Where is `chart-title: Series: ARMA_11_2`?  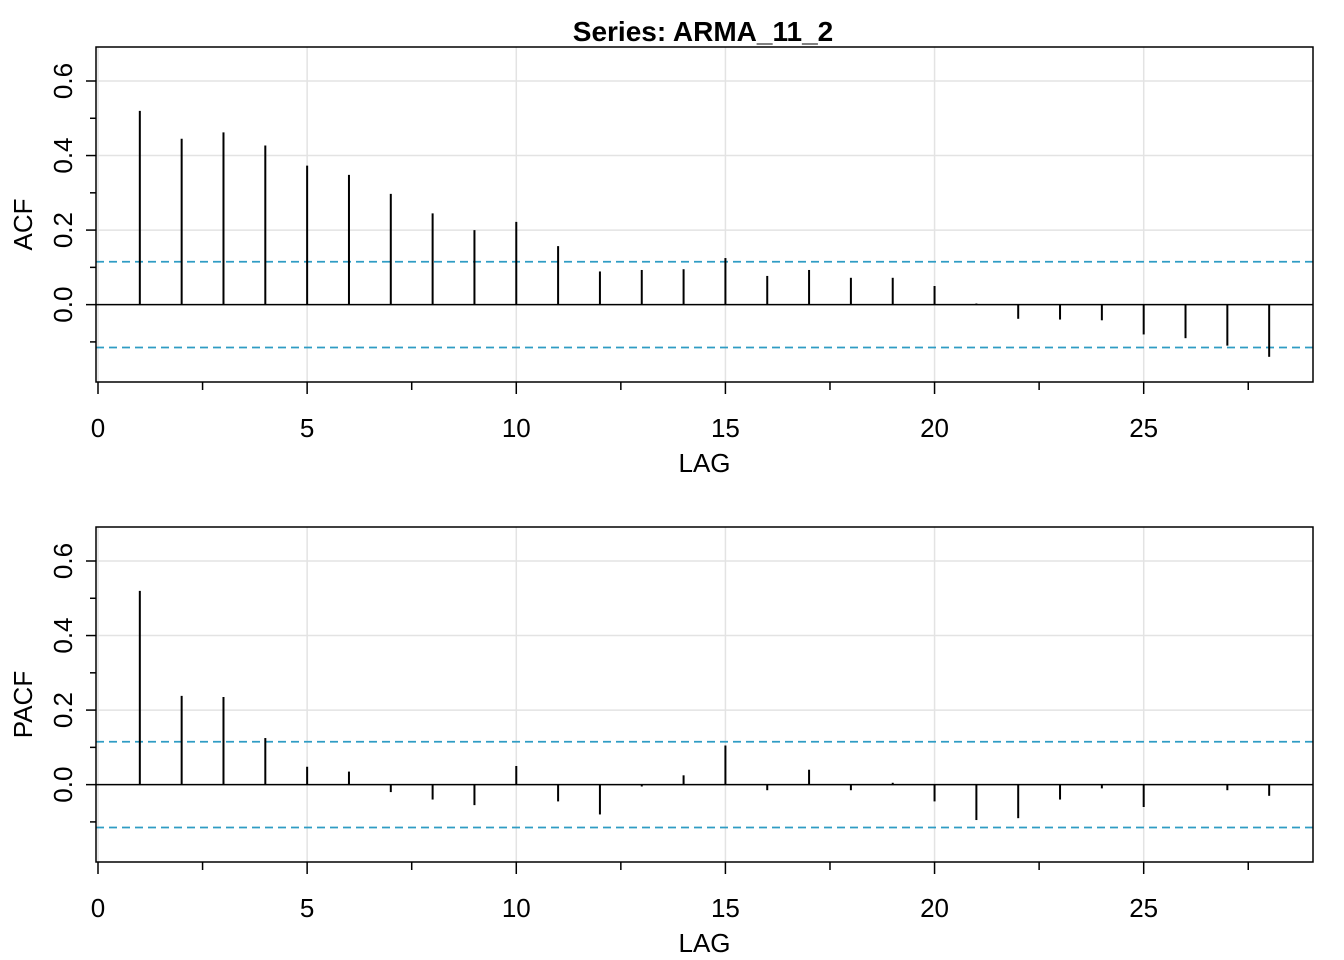 chart-title: Series: ARMA_11_2 is located at coordinates (703, 31).